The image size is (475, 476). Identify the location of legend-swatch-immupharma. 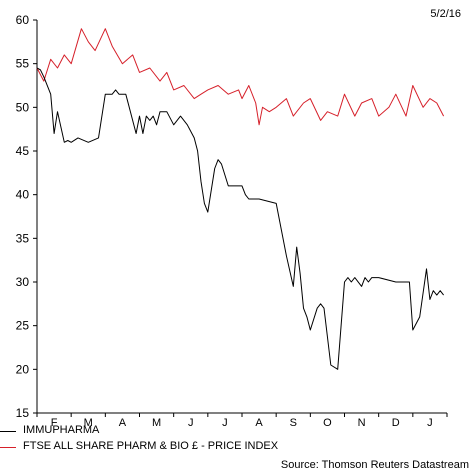
(8, 431).